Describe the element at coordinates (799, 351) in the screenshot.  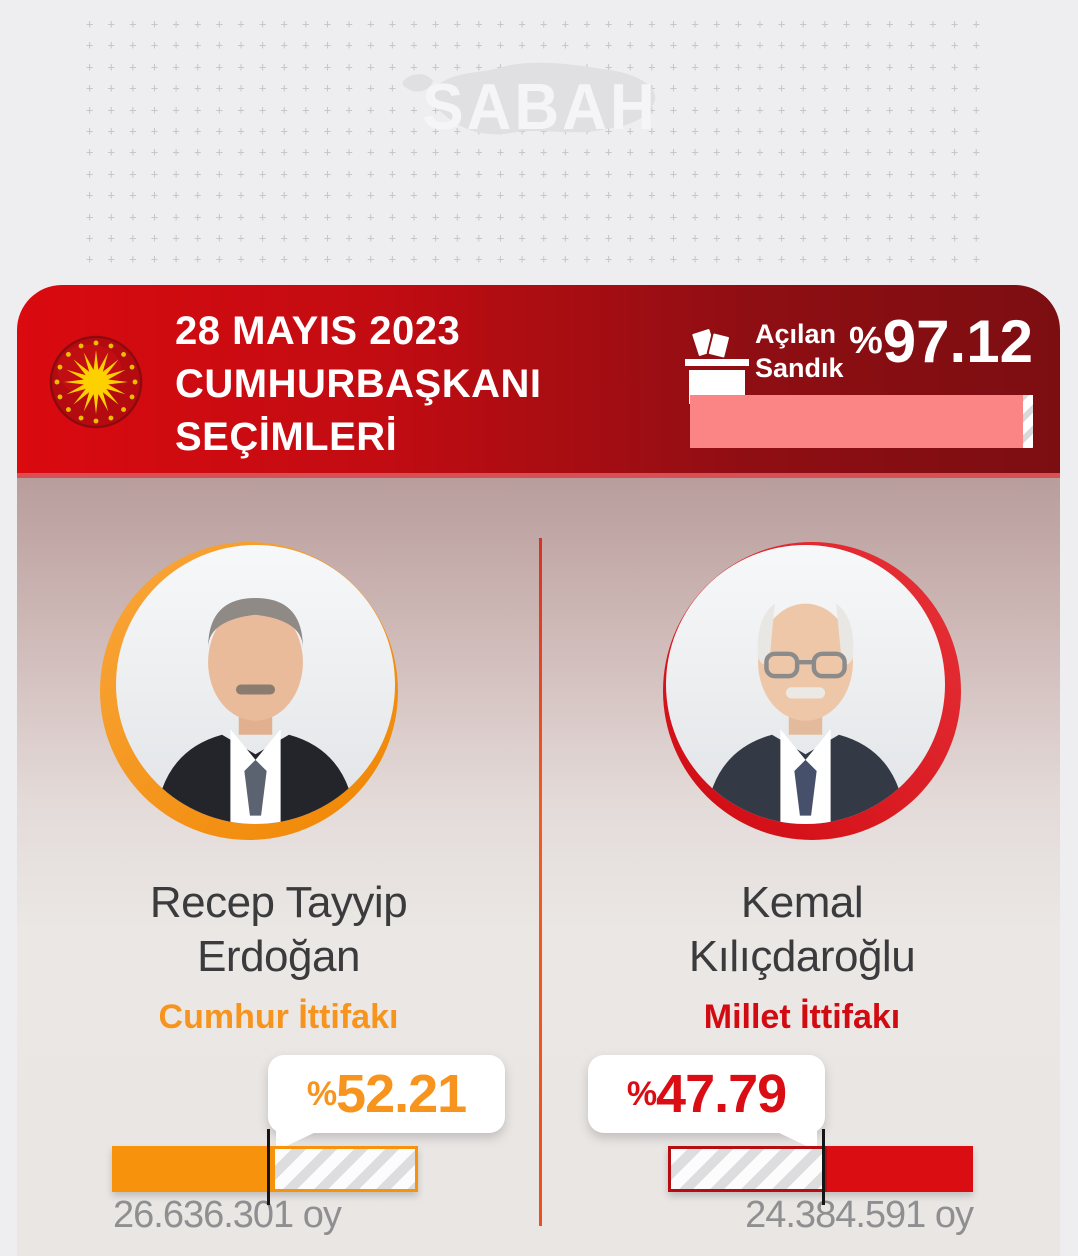
I see `opened-ballots-label: Açılan Sandık` at that location.